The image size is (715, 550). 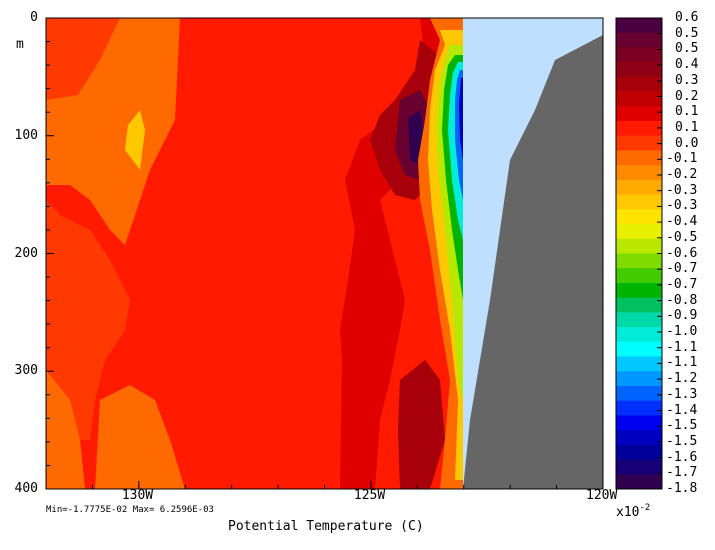 What do you see at coordinates (687, 65) in the screenshot?
I see `colorbar-label: 0.4` at bounding box center [687, 65].